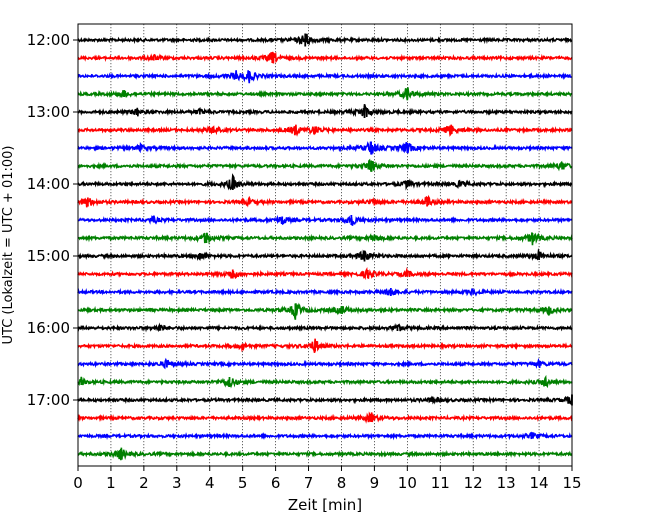  I want to click on x-tick-label: 11, so click(440, 483).